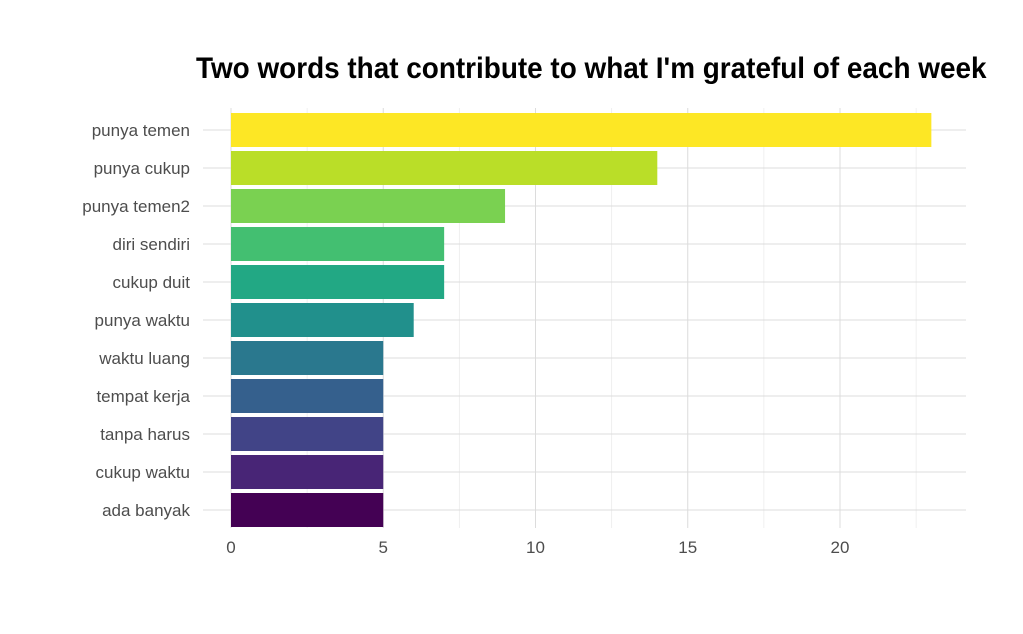  I want to click on x-tick-label: 15, so click(687, 547).